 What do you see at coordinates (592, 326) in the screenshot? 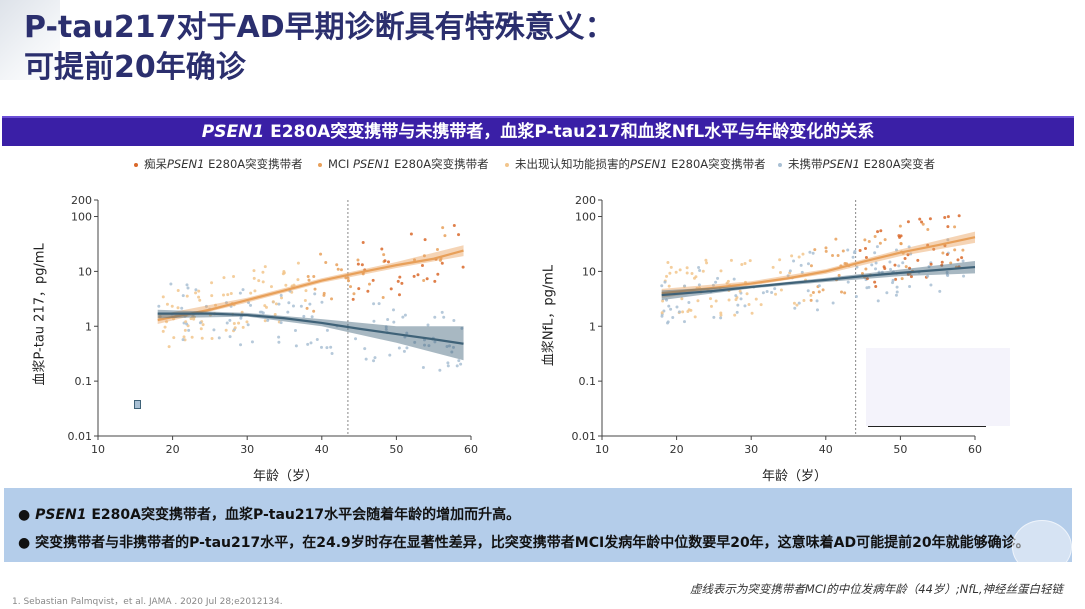
I see `y-tick-label: 1` at bounding box center [592, 326].